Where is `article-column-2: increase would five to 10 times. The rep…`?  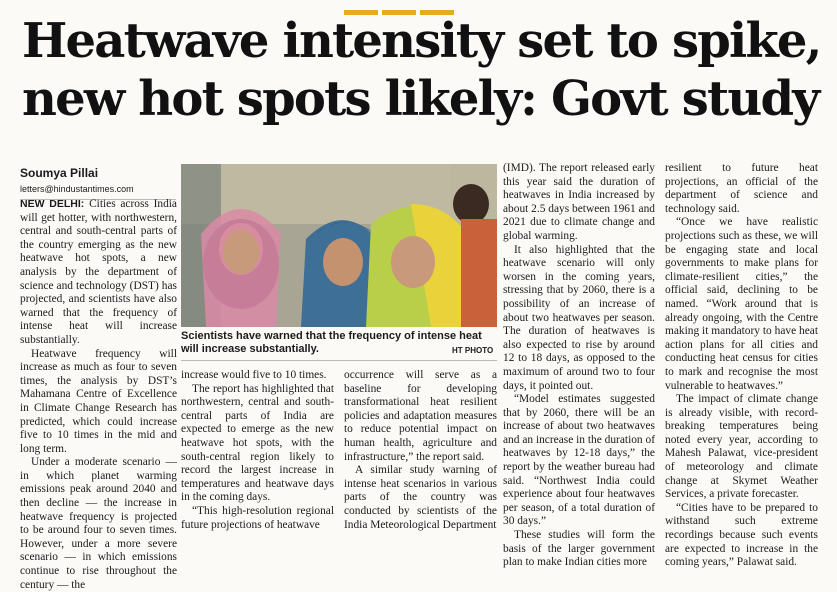
article-column-2: increase would five to 10 times. The rep… is located at coordinates (257, 450).